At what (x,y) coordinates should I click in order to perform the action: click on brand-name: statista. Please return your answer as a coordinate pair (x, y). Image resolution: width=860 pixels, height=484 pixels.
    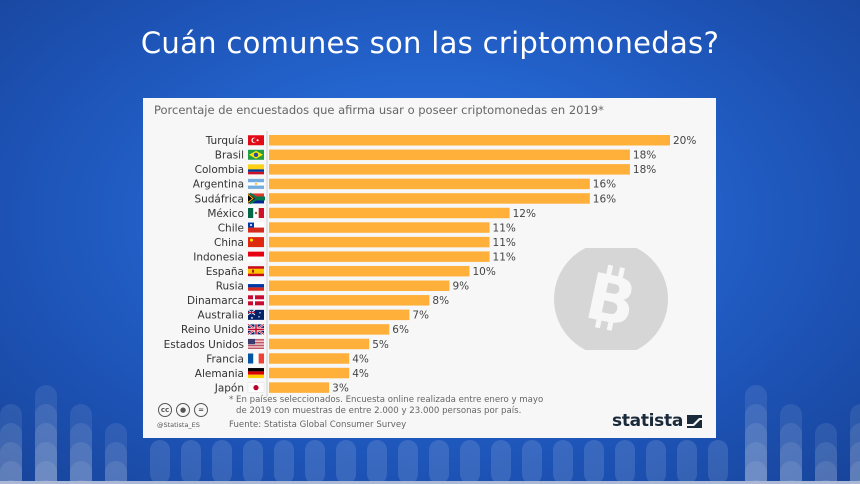
    Looking at the image, I should click on (647, 421).